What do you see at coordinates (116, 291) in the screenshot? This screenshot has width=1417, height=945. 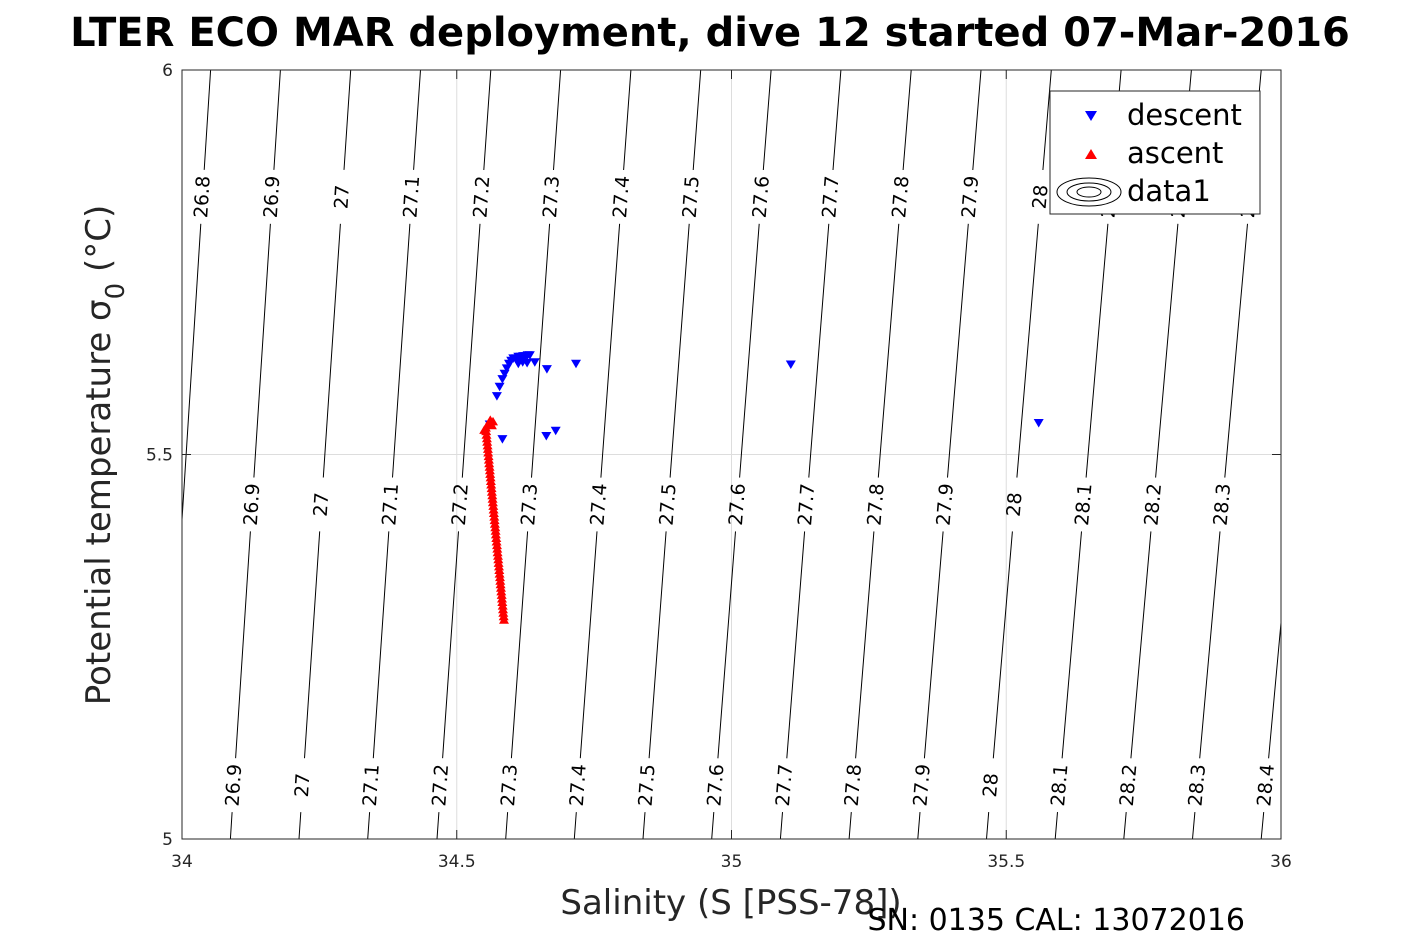 I see `y-axis-label-sub: 0` at bounding box center [116, 291].